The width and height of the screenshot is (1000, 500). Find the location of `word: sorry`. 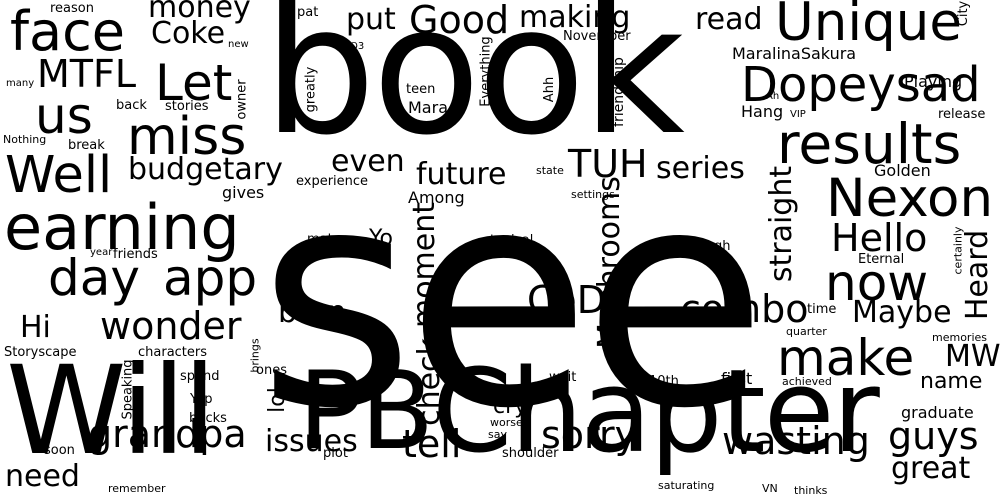

word: sorry is located at coordinates (589, 435).